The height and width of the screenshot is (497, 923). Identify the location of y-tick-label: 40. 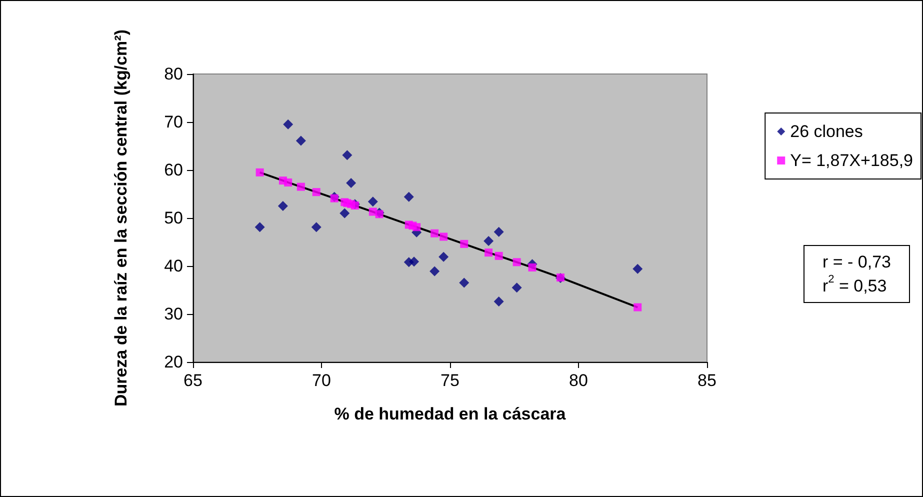
(173, 266).